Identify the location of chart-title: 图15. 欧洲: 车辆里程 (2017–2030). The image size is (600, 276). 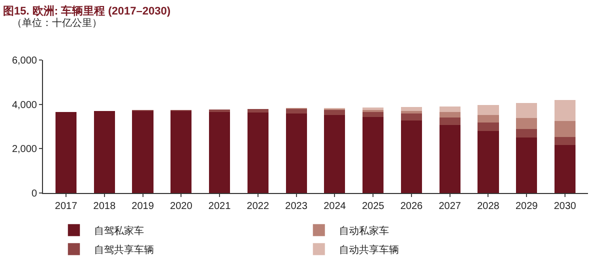
(87, 11).